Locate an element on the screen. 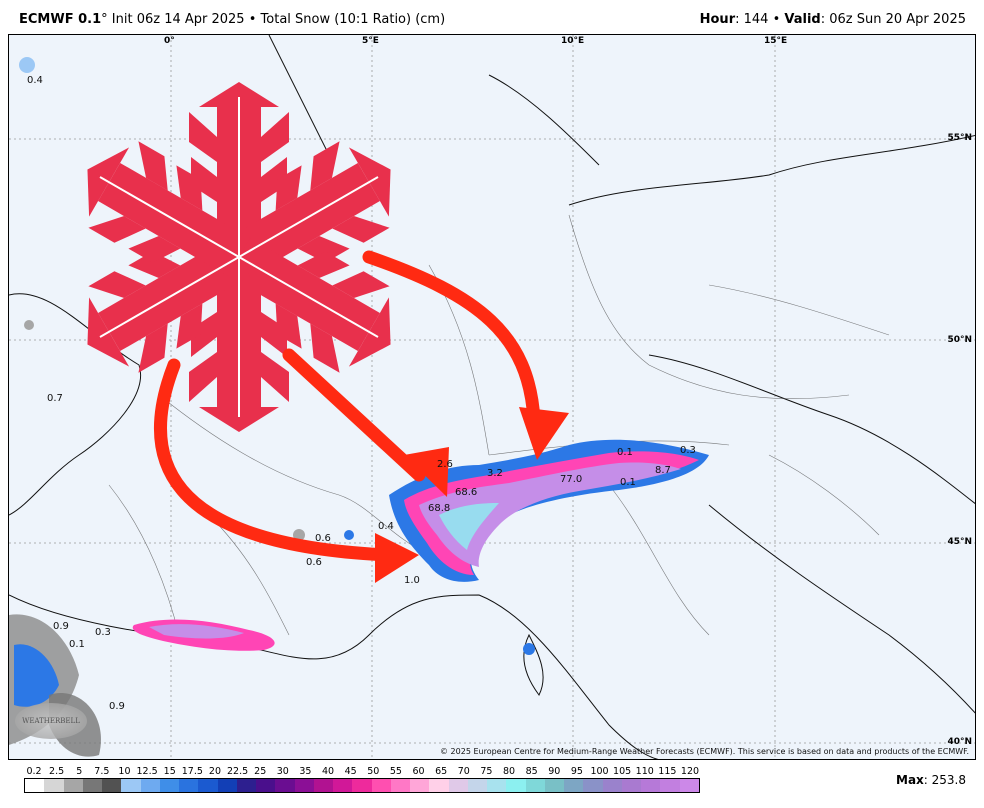 Image resolution: width=984 pixels, height=808 pixels. colorbar-tick-label: 25 is located at coordinates (260, 771).